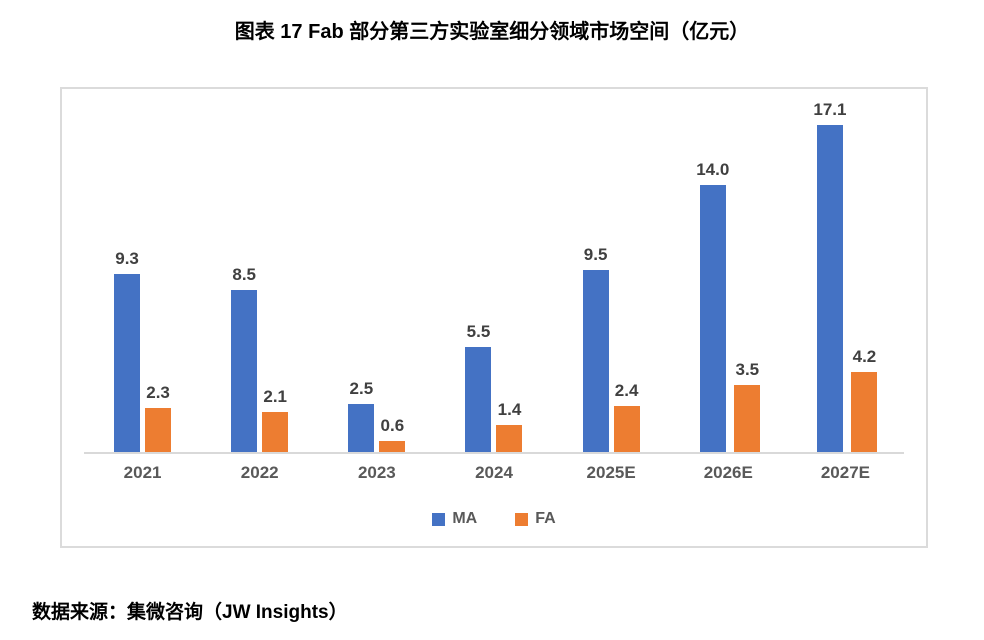  What do you see at coordinates (830, 109) in the screenshot?
I see `bar-value-label: 17.1` at bounding box center [830, 109].